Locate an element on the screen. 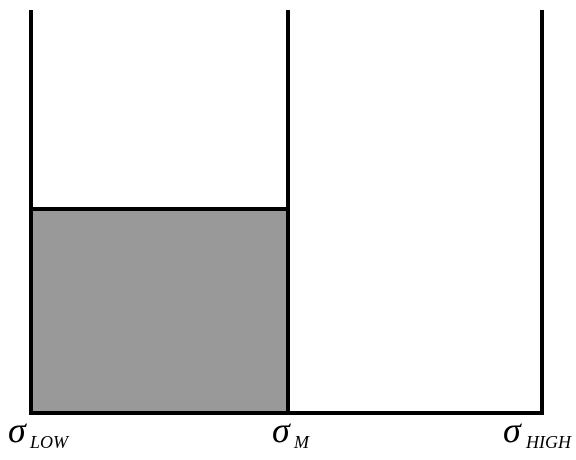 The image size is (576, 460). label-subscript: M is located at coordinates (301, 442).